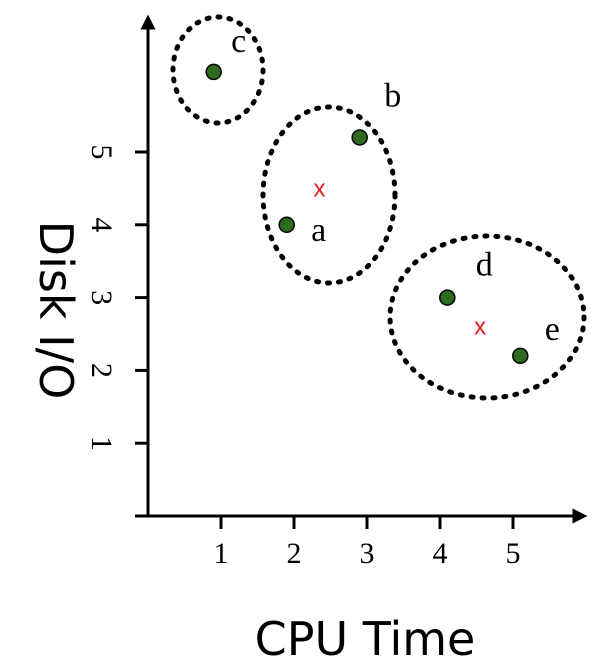  Describe the element at coordinates (294, 553) in the screenshot. I see `x-tick-label: 2` at that location.